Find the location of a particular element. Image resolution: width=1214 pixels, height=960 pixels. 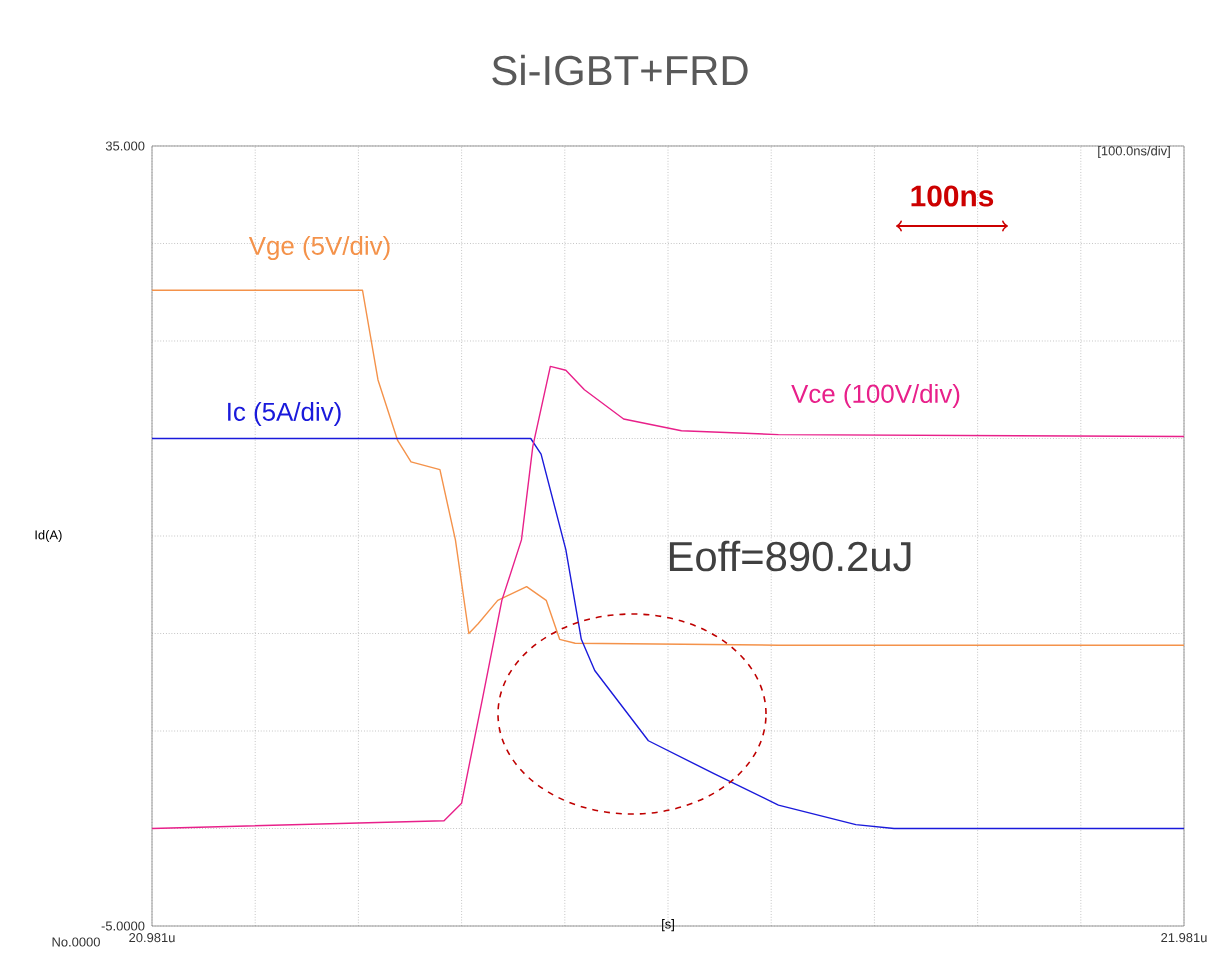

series-label: Vce (100V/div) is located at coordinates (875, 396).